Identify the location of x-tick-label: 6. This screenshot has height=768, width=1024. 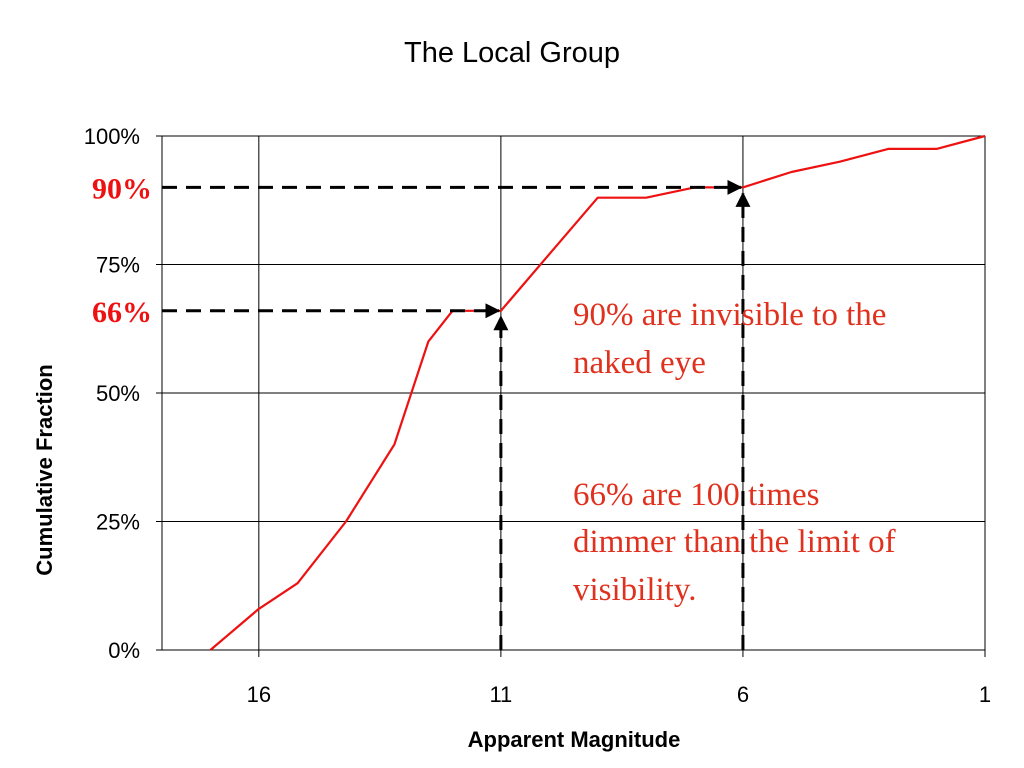
(743, 694).